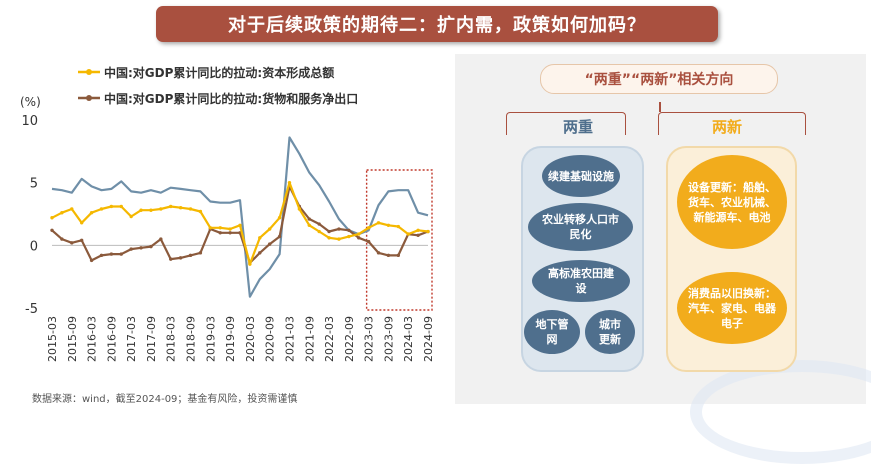  Describe the element at coordinates (111, 339) in the screenshot. I see `x-tick-label: 2016-09` at that location.